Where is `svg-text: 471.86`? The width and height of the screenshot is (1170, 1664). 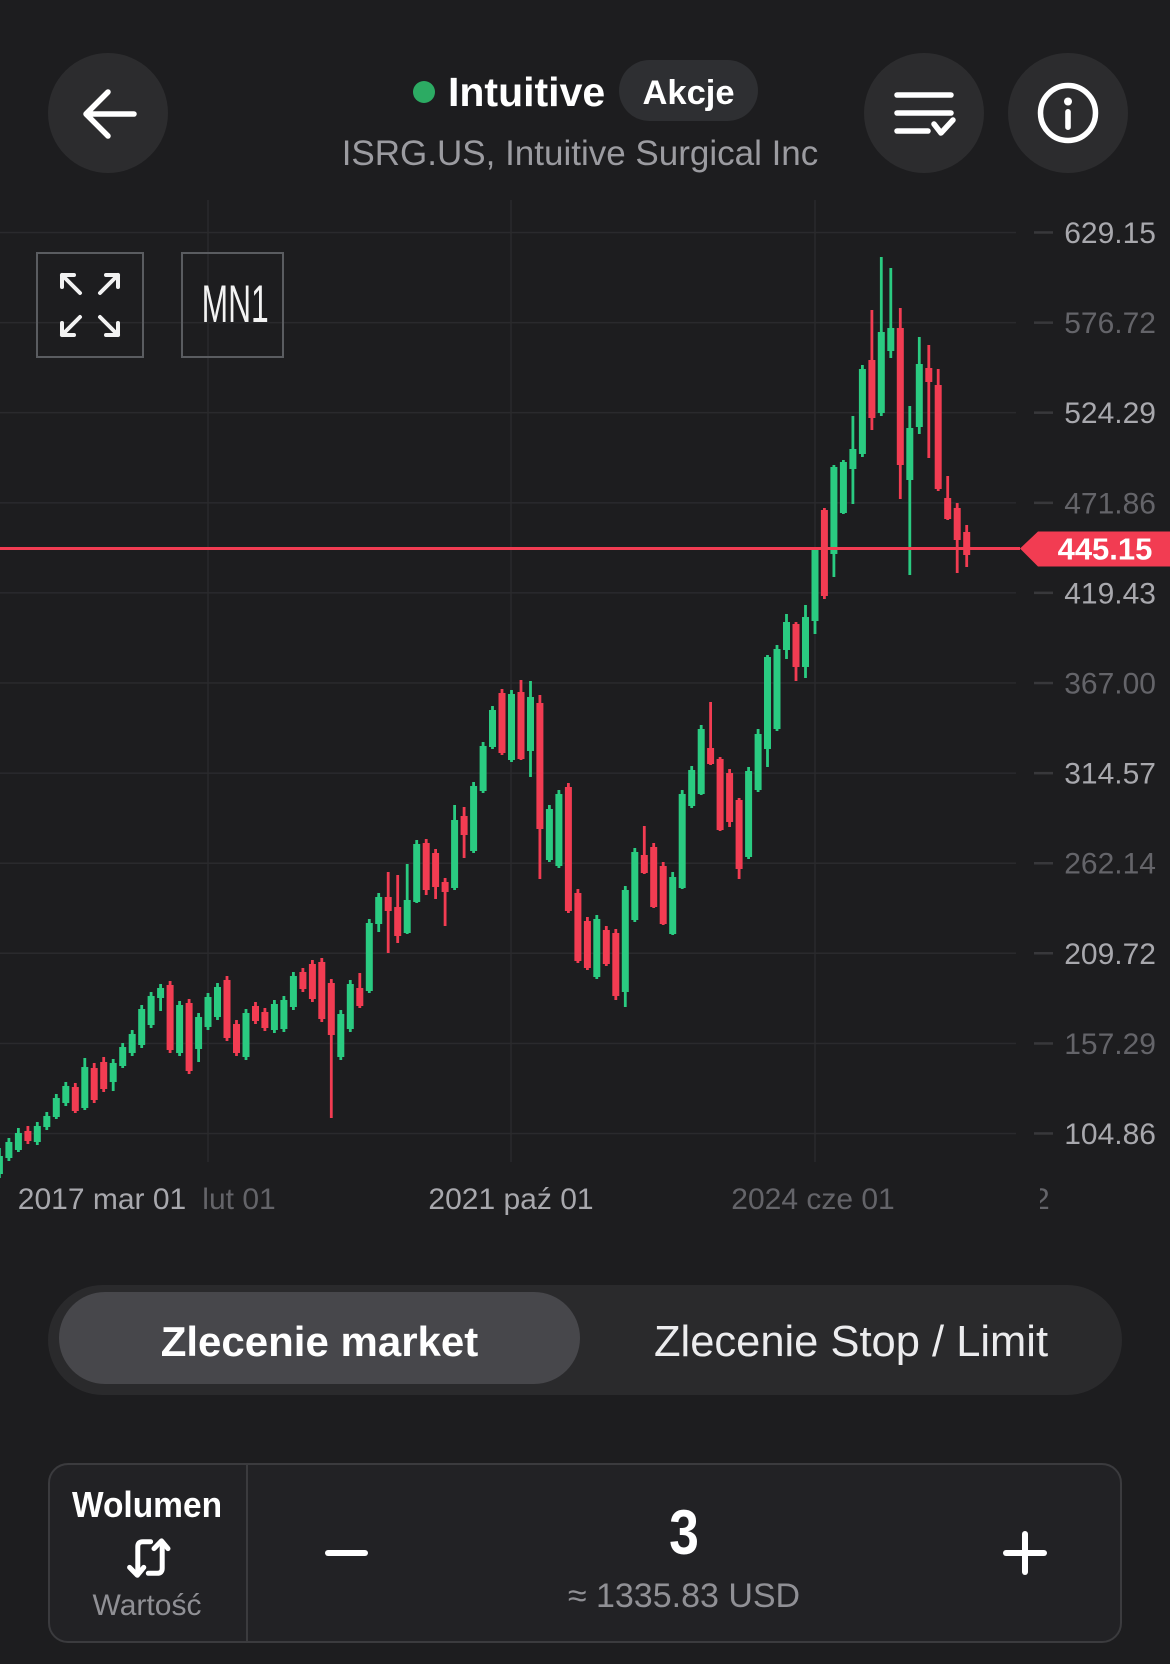
svg-text: 471.86 is located at coordinates (1110, 503).